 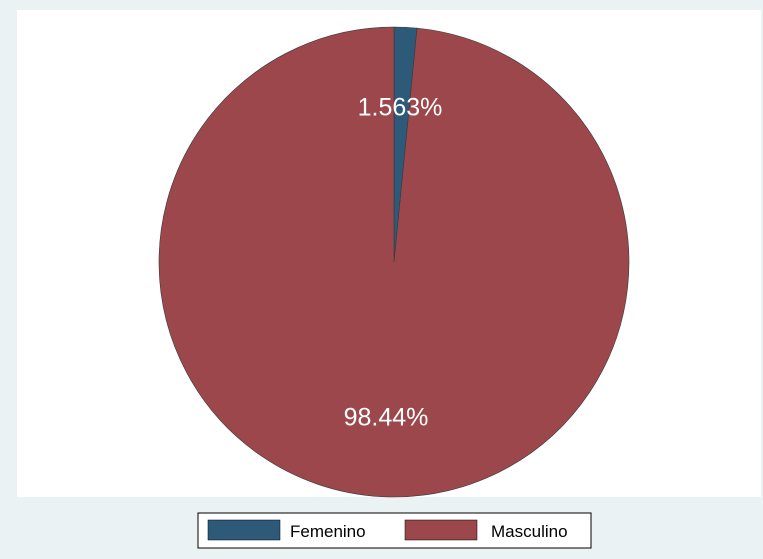 What do you see at coordinates (328, 531) in the screenshot?
I see `legend-label-femenino: Femenino` at bounding box center [328, 531].